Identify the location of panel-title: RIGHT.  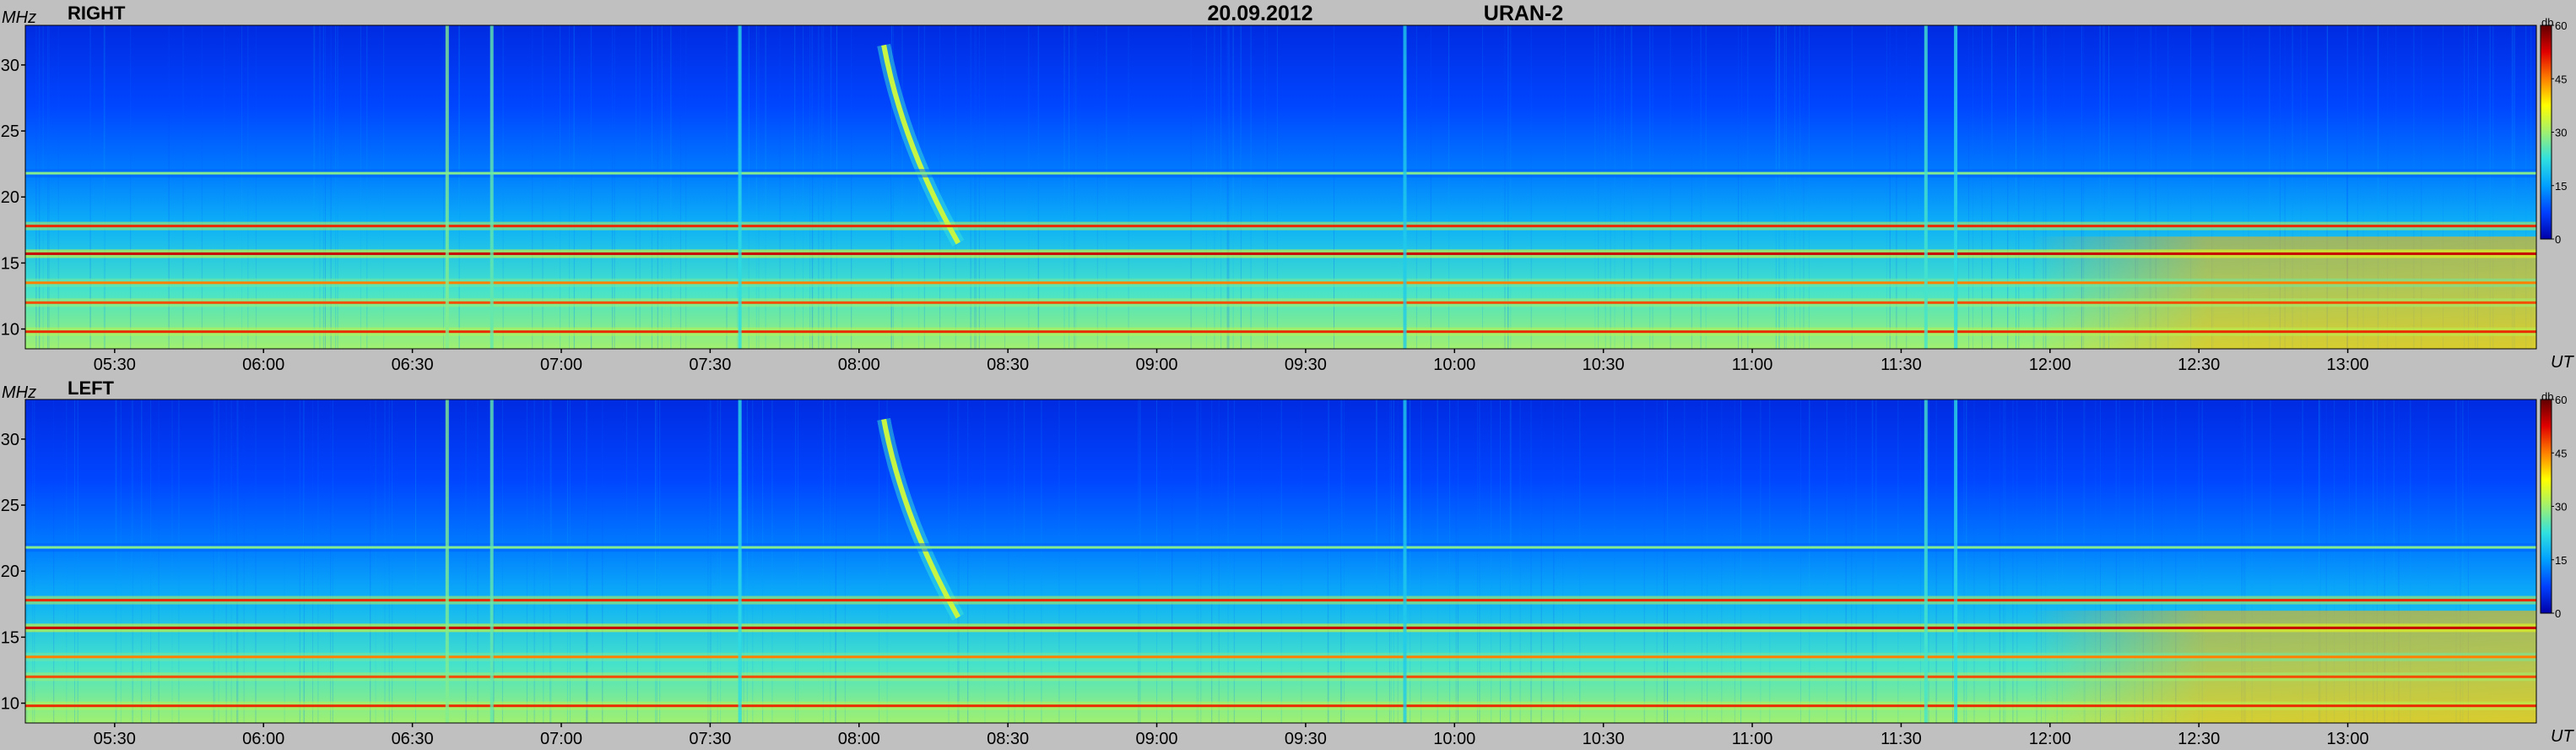
(97, 13).